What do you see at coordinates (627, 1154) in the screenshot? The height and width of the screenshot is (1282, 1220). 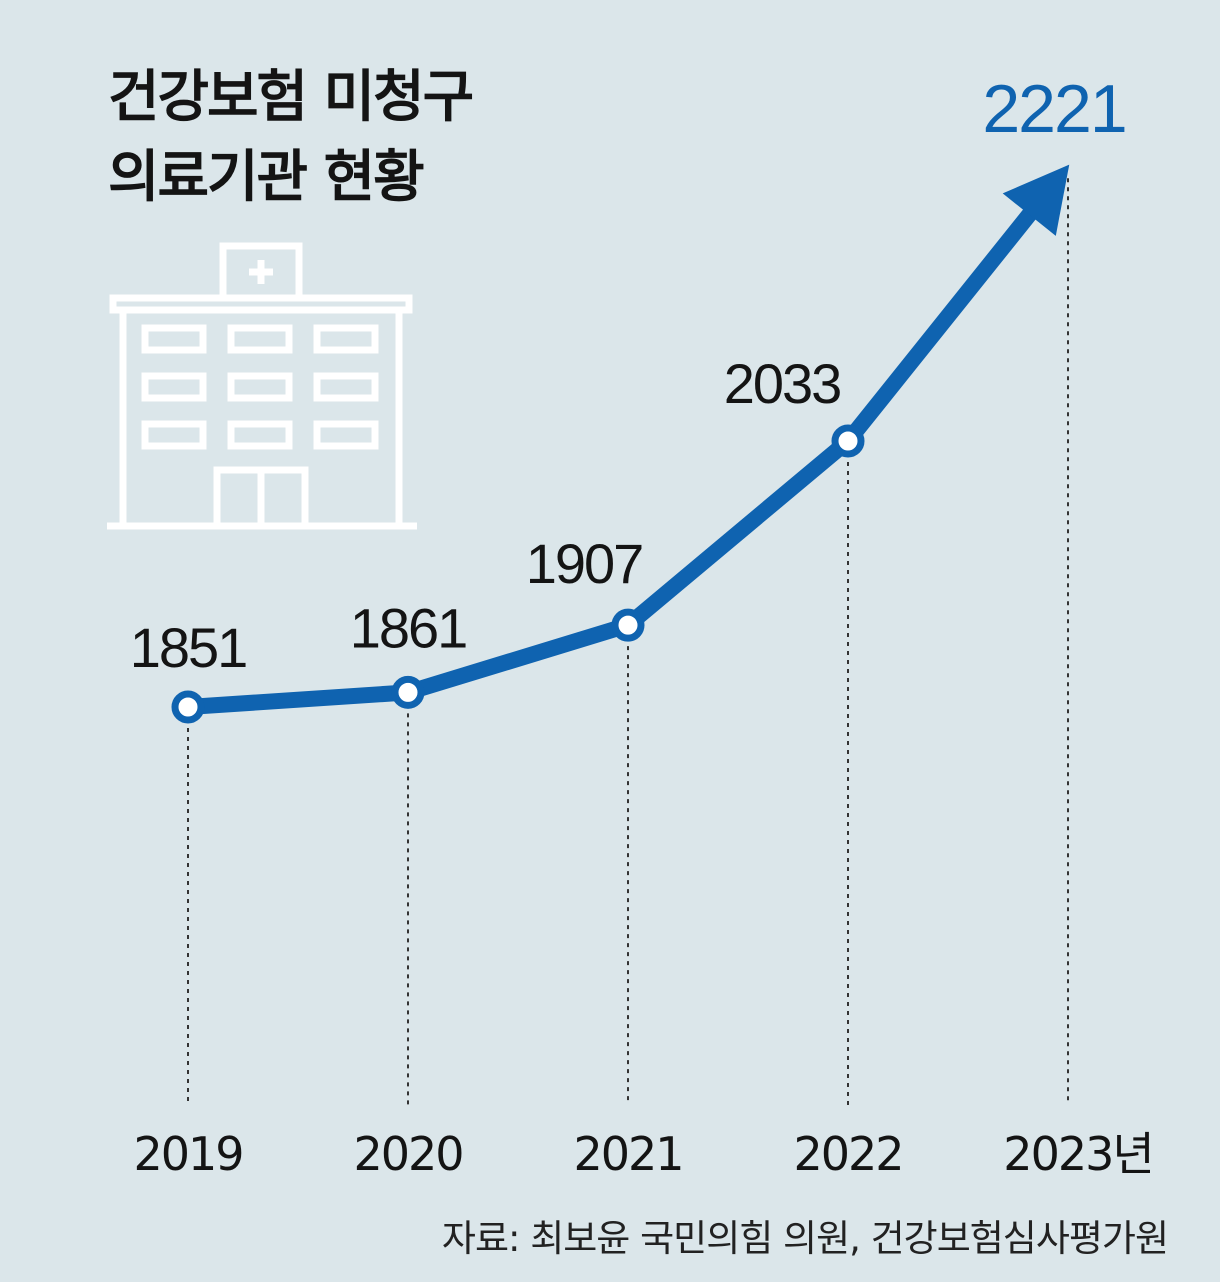 I see `x-tick-label-2021: 2021` at bounding box center [627, 1154].